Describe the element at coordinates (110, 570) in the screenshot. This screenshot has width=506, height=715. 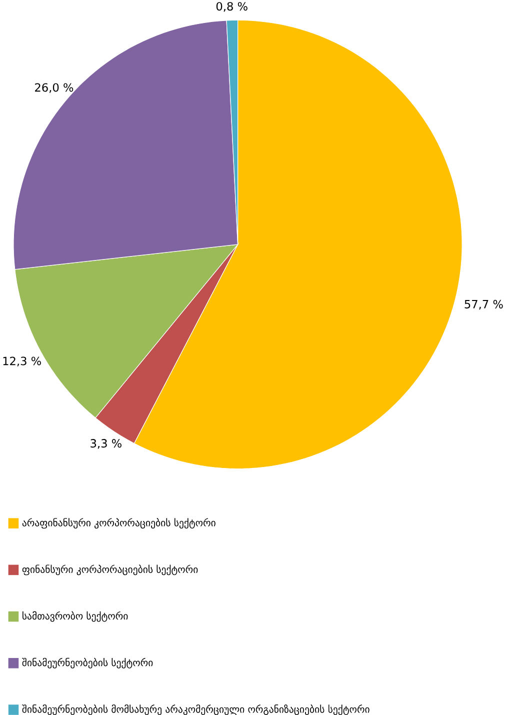
I see `legend-label: ფინანსური კორპორაციების სექტორი` at that location.